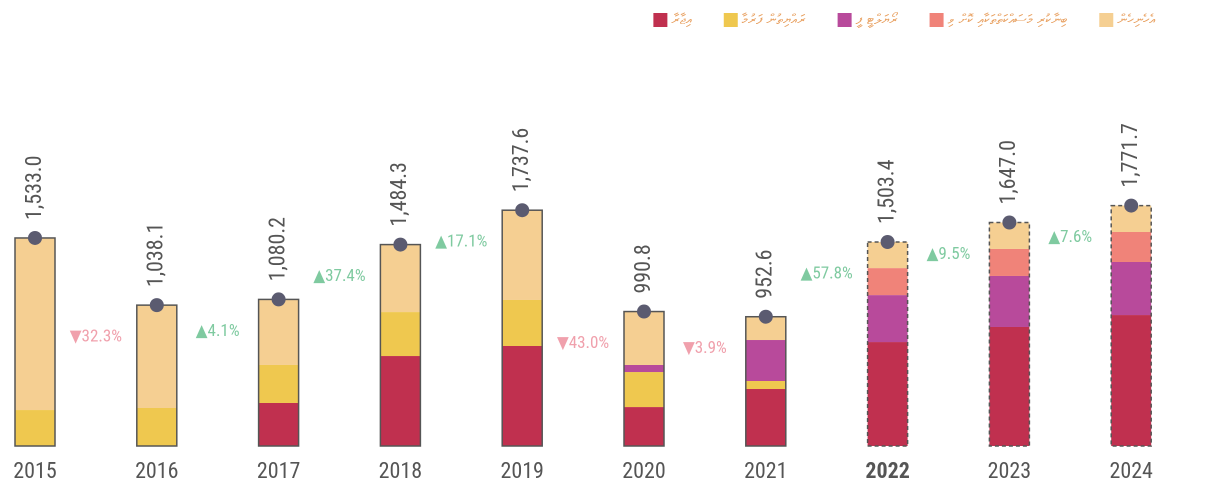  What do you see at coordinates (156, 255) in the screenshot?
I see `total-label: 1,038.1` at bounding box center [156, 255].